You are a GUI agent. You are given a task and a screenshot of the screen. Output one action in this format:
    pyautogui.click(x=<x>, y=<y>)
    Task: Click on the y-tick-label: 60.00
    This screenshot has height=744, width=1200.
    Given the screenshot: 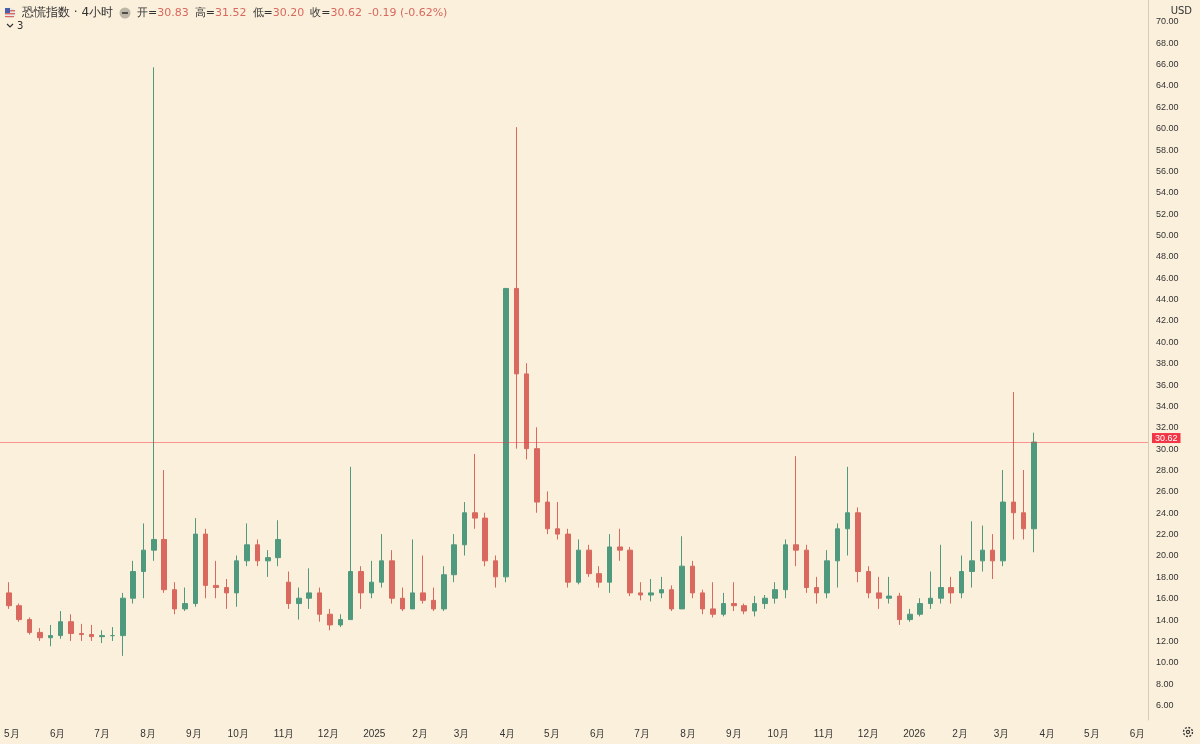 What is the action you would take?
    pyautogui.click(x=1167, y=128)
    